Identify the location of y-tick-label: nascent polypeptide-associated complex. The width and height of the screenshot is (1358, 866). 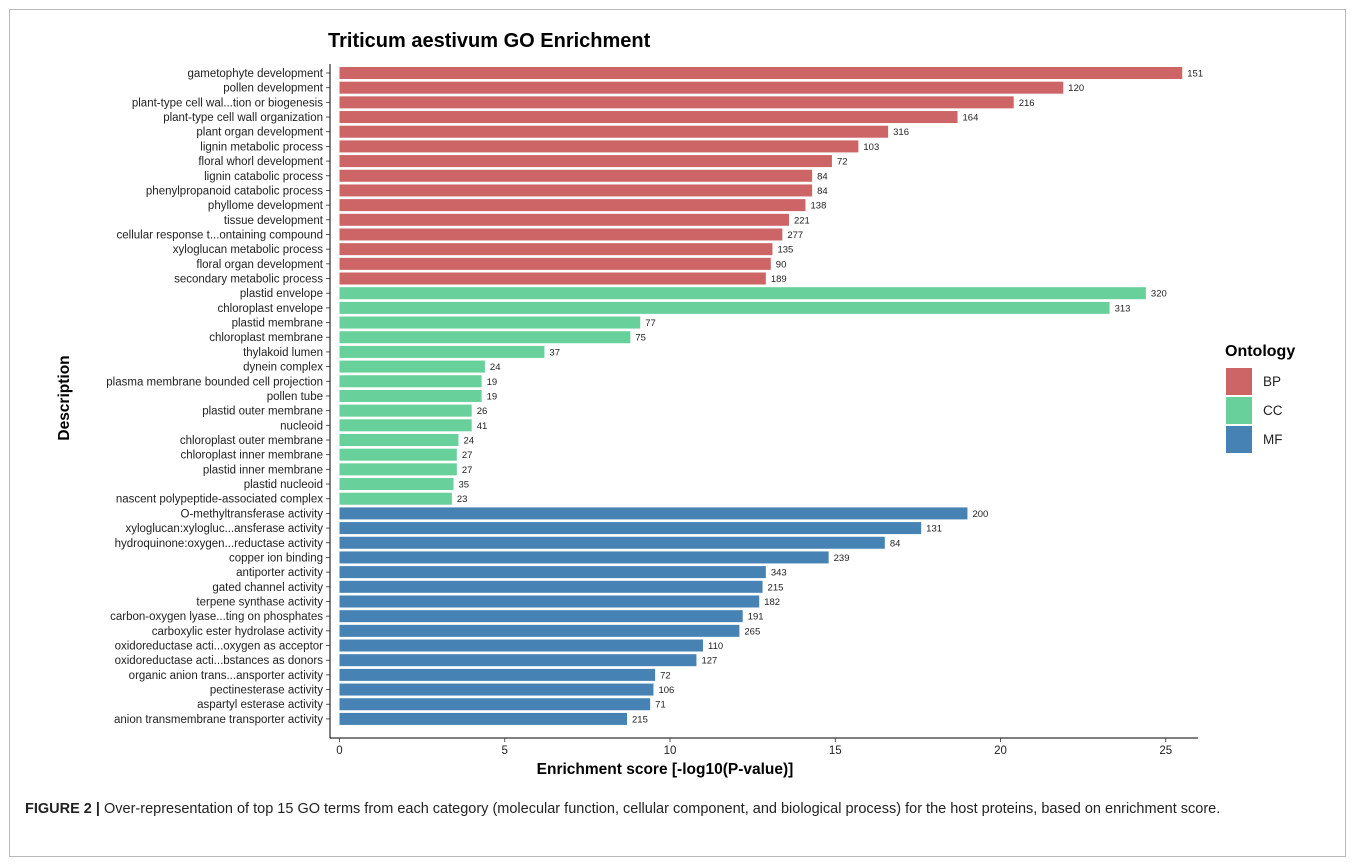
(219, 500).